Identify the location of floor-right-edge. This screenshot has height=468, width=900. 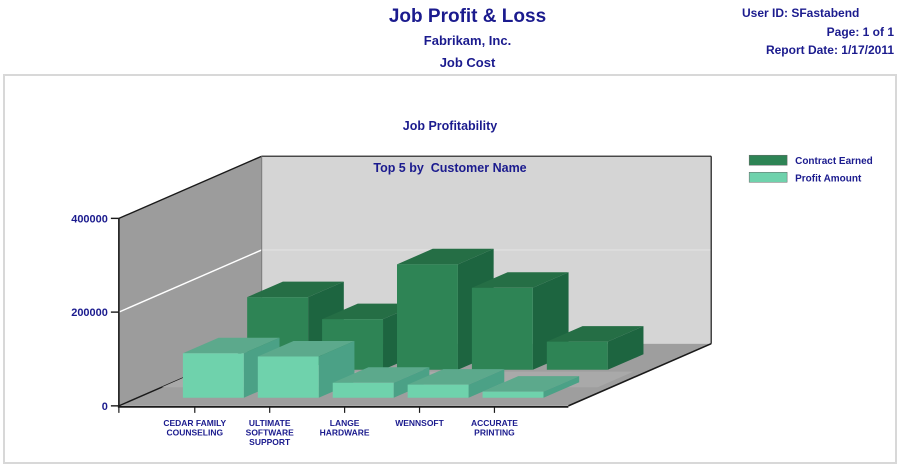
(640, 374).